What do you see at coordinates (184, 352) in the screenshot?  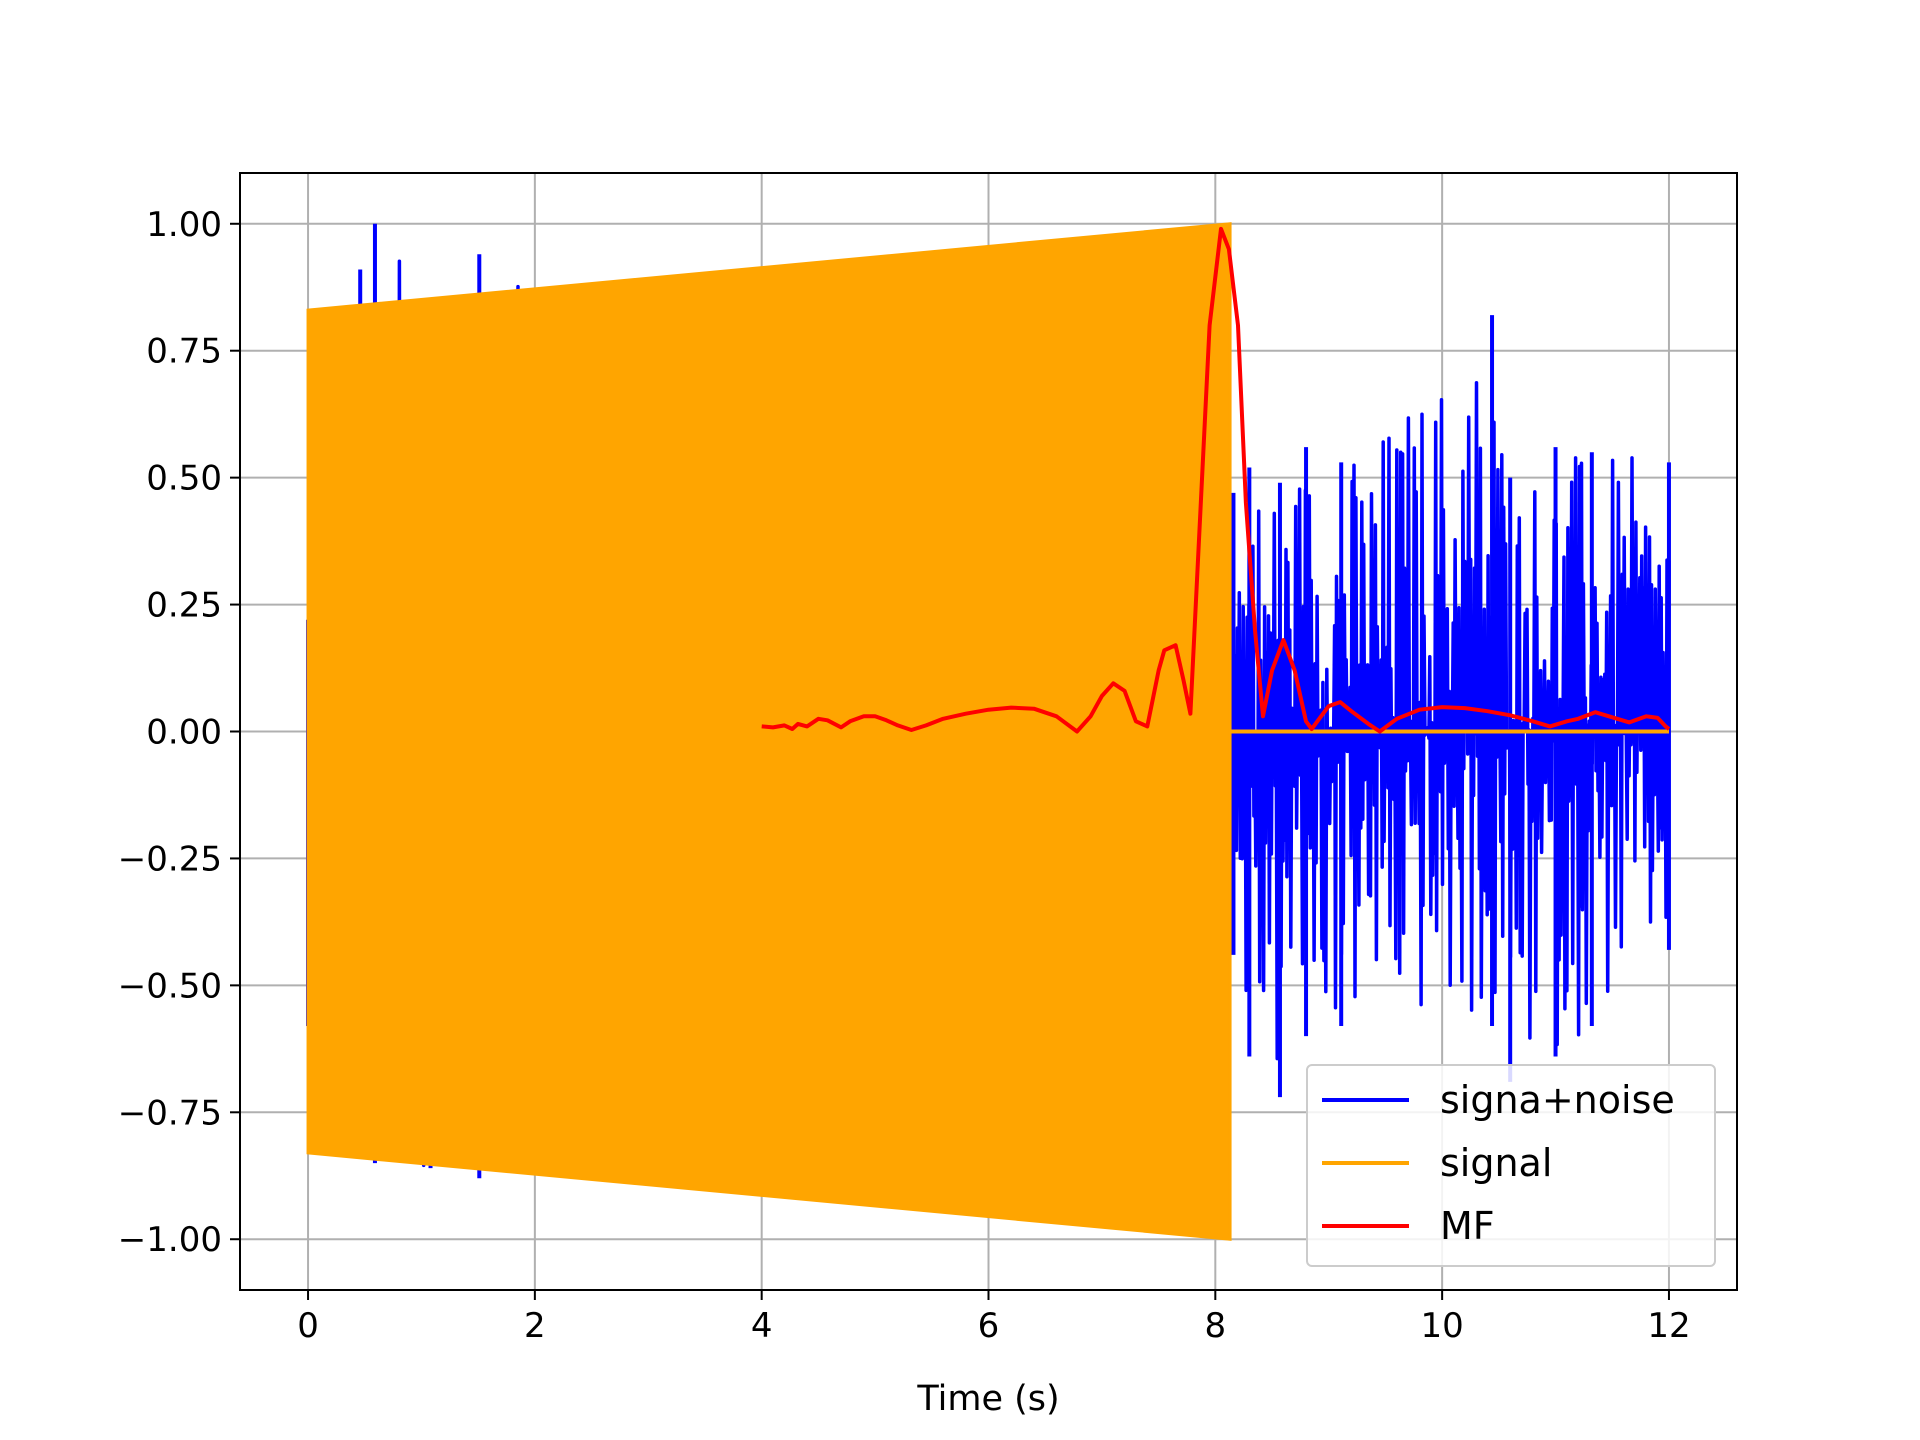 I see `y-tick-label: 0.75` at bounding box center [184, 352].